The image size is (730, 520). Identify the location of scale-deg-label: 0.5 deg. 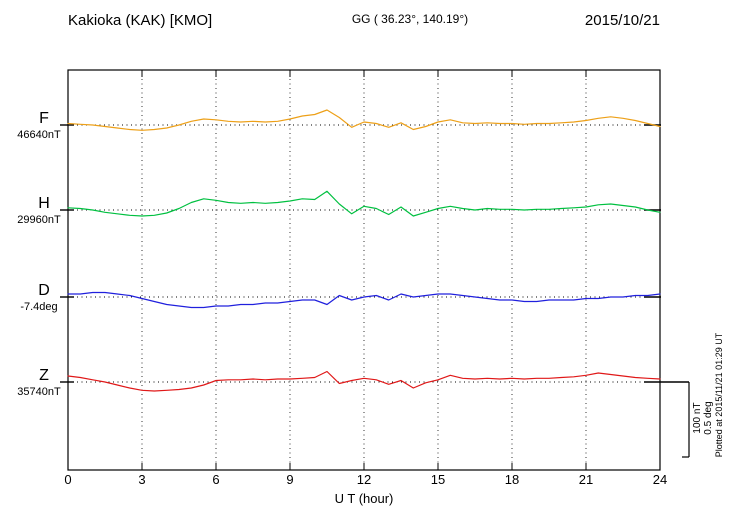
(708, 417).